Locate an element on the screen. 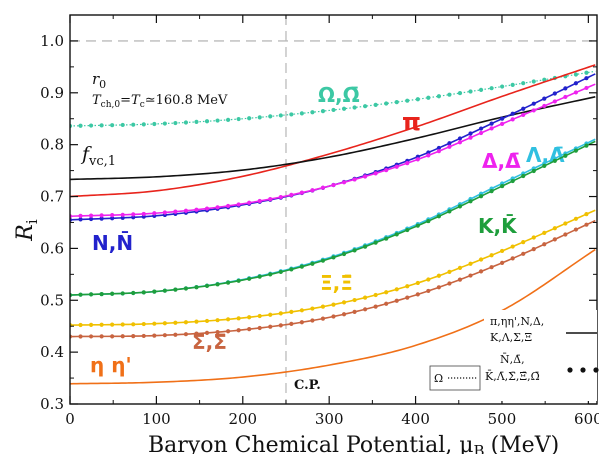 The image size is (599, 454). legend-entry-1-line-1: π,ηη',N,Δ, is located at coordinates (517, 321).